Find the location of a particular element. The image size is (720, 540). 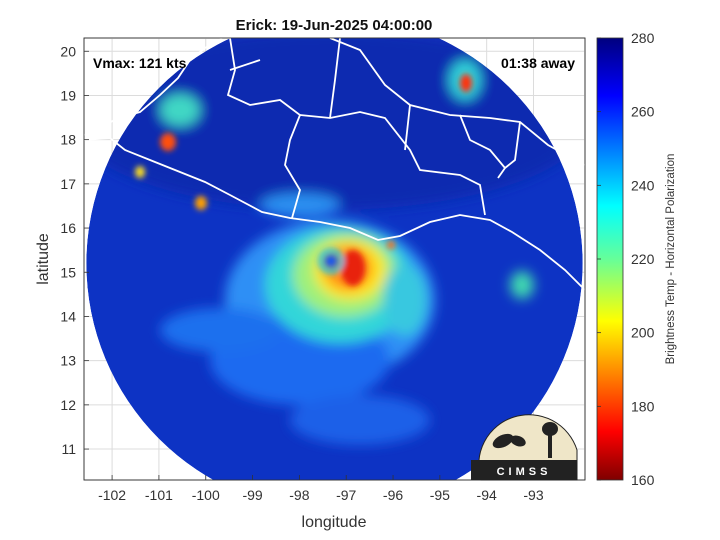

colorbar-tick-label: 220 is located at coordinates (643, 259).